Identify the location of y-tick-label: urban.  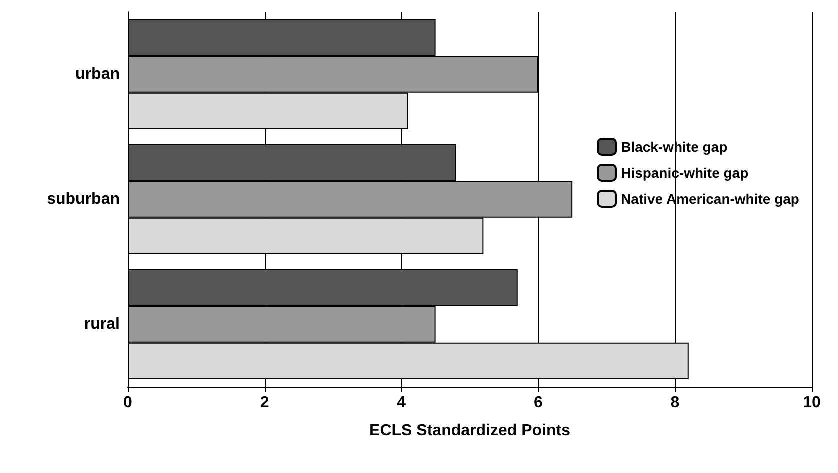
(98, 74).